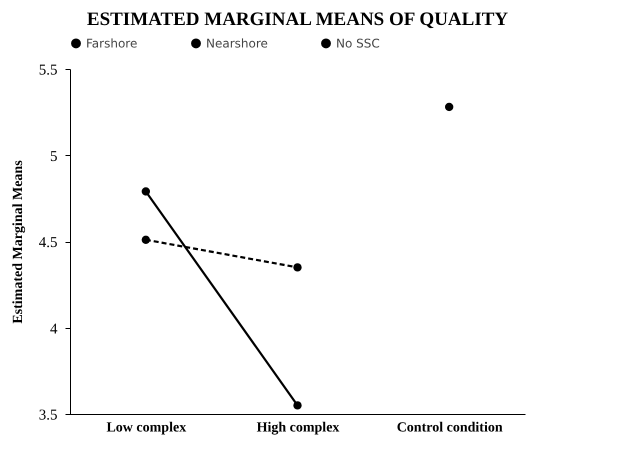 Image resolution: width=626 pixels, height=472 pixels. I want to click on x-tick-label: Low complex, so click(146, 428).